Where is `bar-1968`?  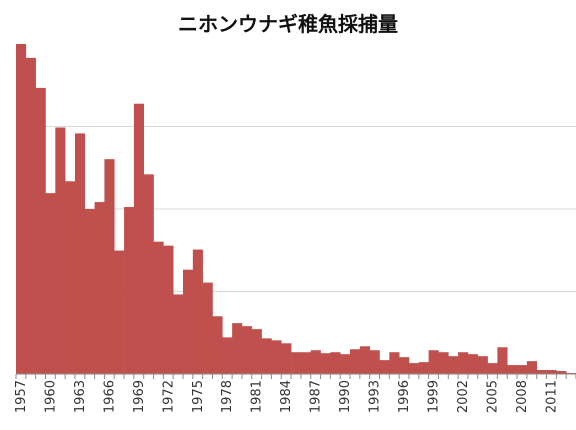 bar-1968 is located at coordinates (129, 290).